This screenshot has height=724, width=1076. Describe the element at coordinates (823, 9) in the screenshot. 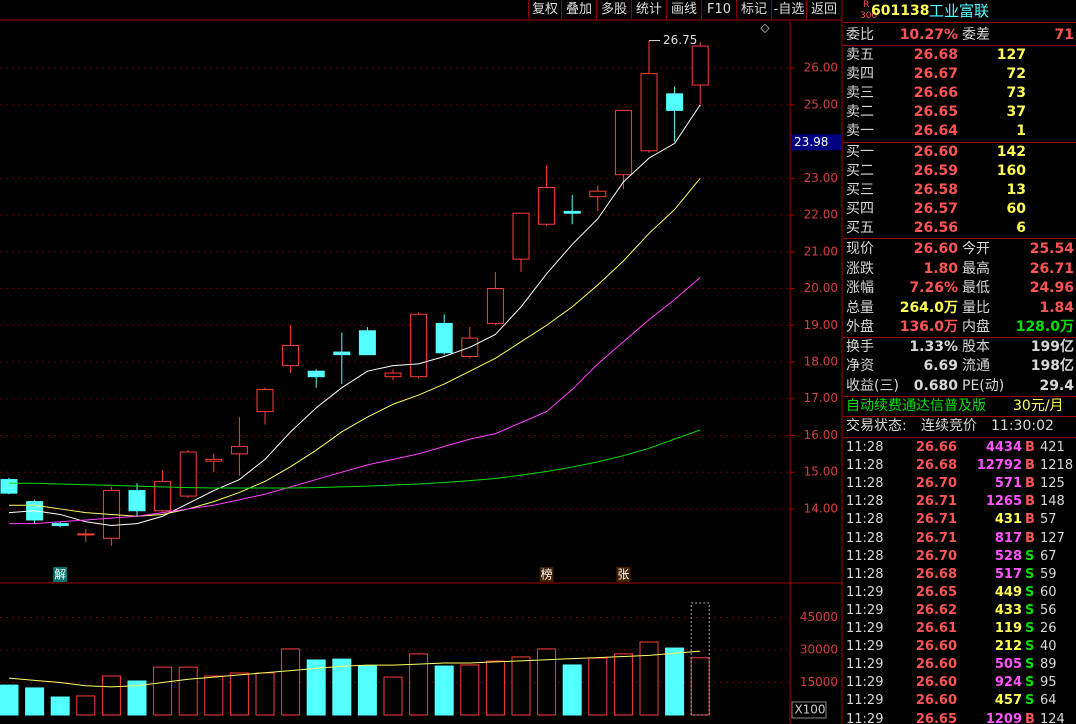

I see `toolbar-button: 返回` at that location.